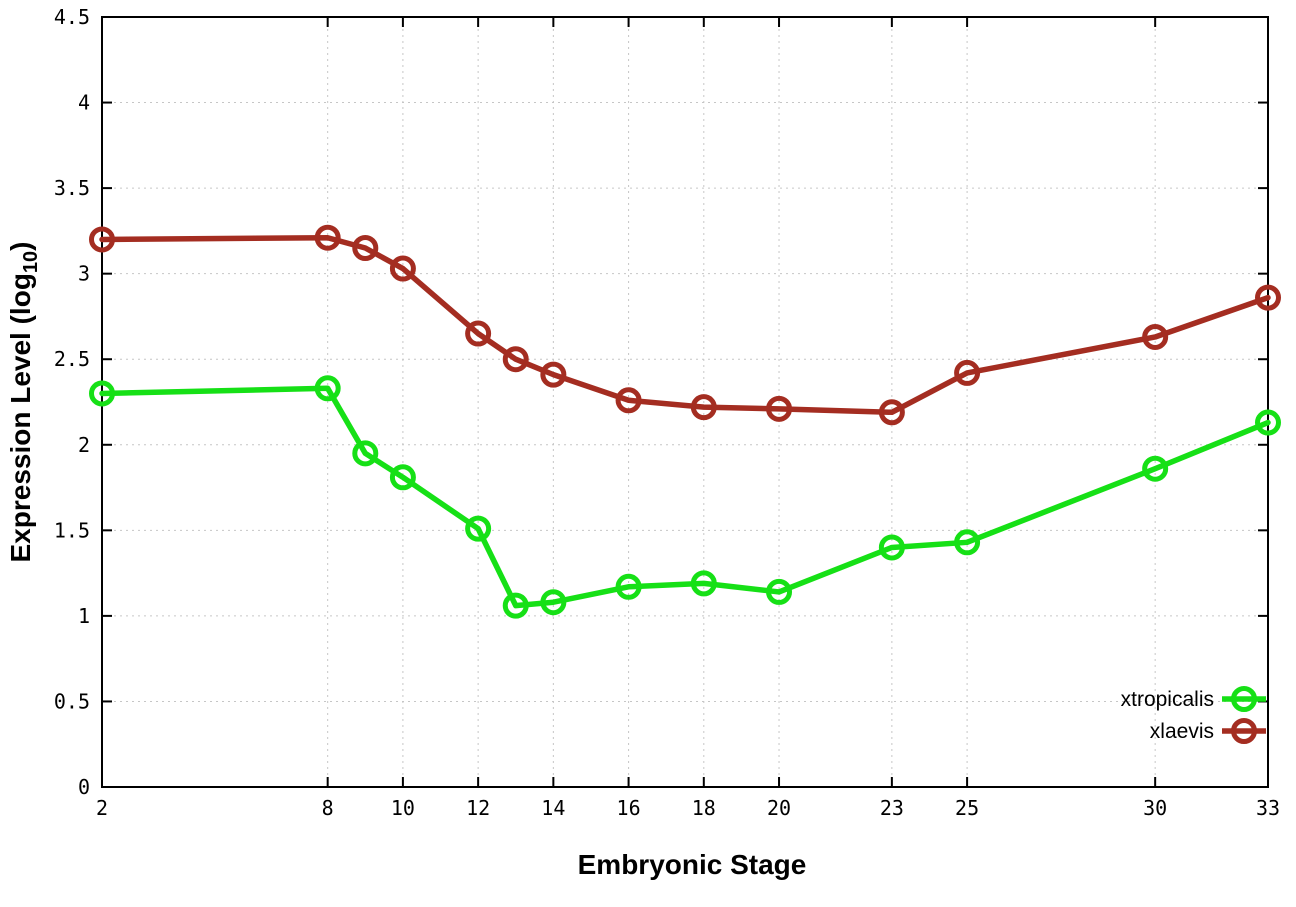 The image size is (1296, 907). I want to click on y-tick-label: 0.5, so click(72, 701).